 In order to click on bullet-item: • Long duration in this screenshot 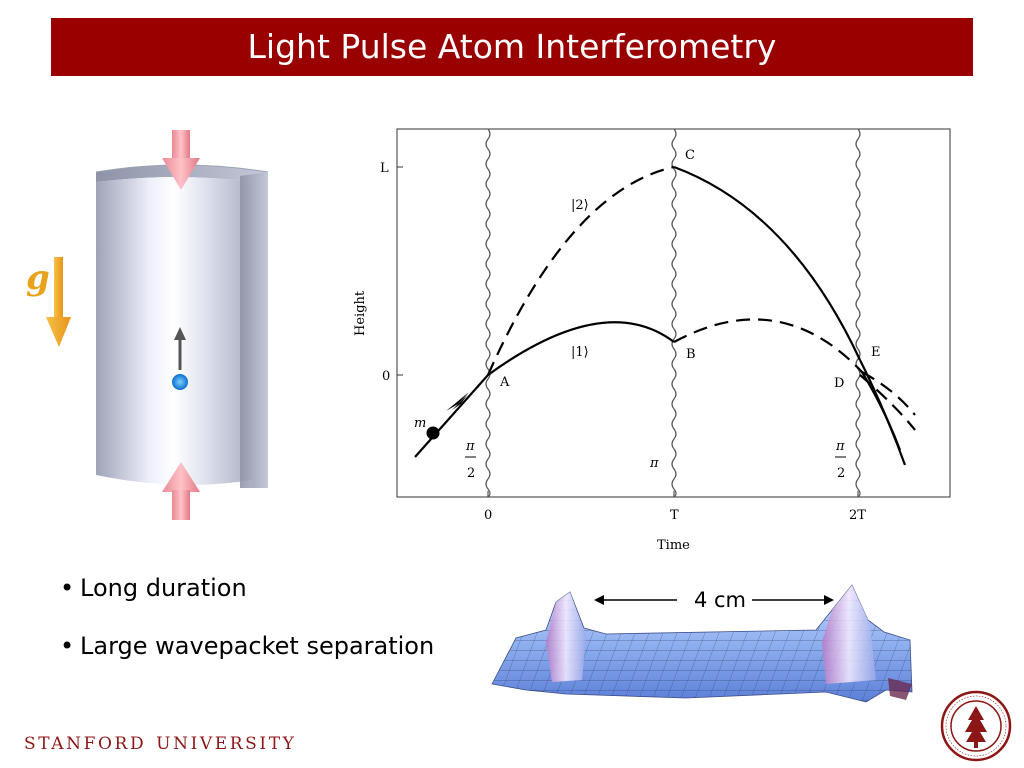, I will do `click(153, 588)`.